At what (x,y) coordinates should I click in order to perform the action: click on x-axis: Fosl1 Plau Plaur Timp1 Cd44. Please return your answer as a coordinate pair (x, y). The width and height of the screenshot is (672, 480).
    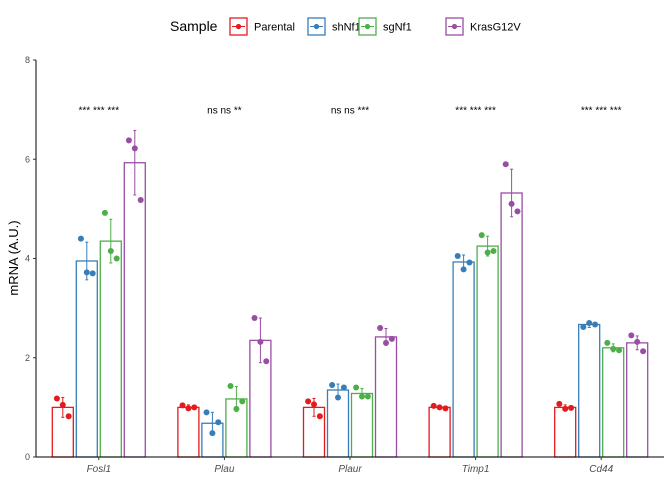
    Looking at the image, I should click on (350, 465).